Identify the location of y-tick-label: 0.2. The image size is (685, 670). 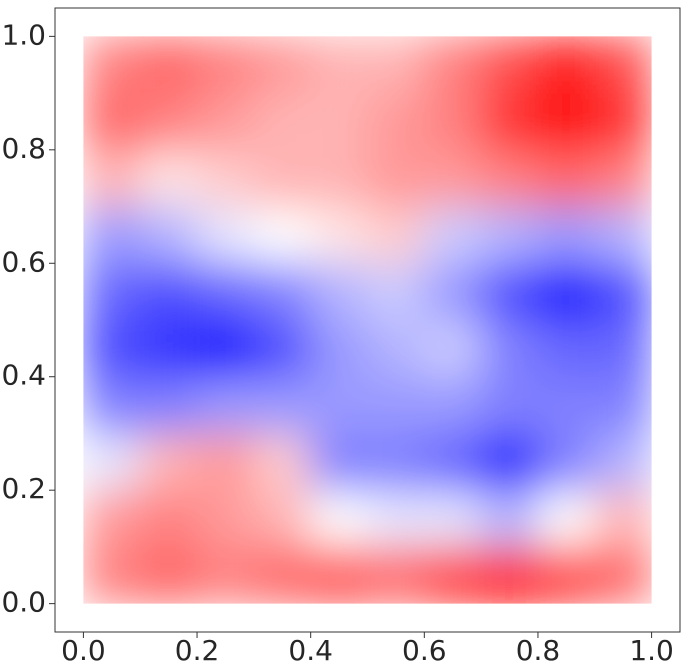
(23, 488).